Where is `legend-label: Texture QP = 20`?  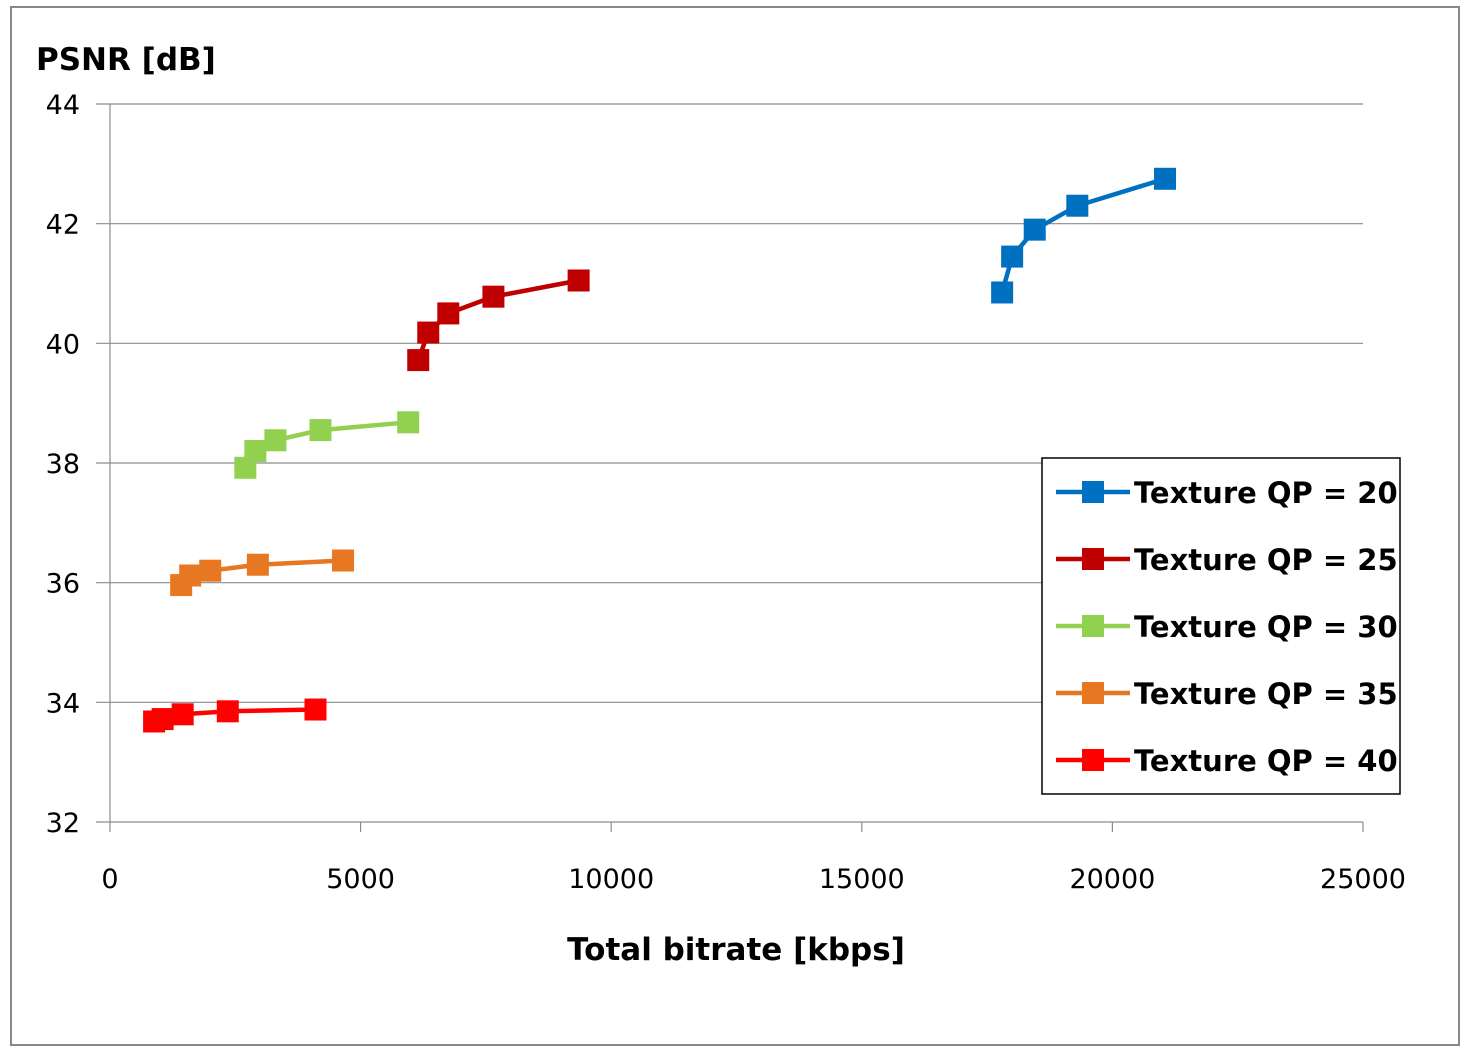 legend-label: Texture QP = 20 is located at coordinates (1266, 493).